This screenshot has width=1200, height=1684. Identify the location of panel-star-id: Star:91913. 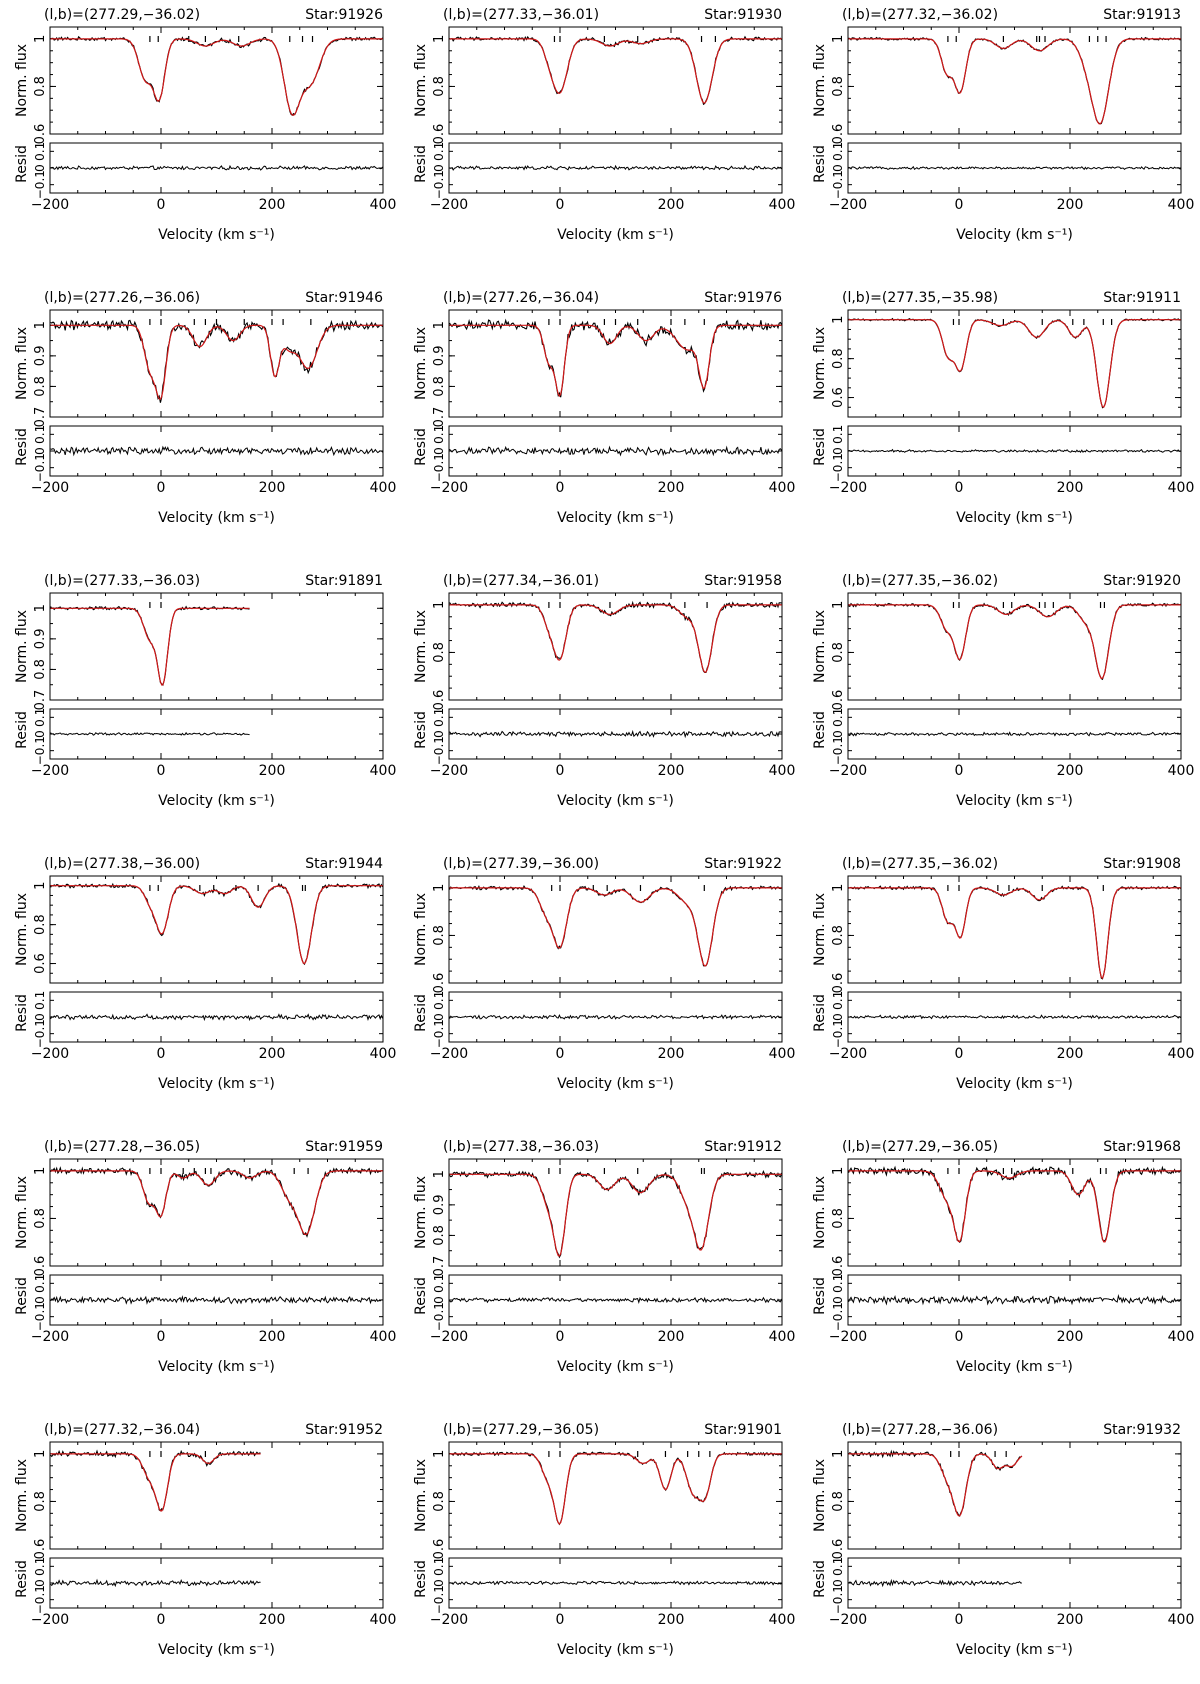
(1142, 15).